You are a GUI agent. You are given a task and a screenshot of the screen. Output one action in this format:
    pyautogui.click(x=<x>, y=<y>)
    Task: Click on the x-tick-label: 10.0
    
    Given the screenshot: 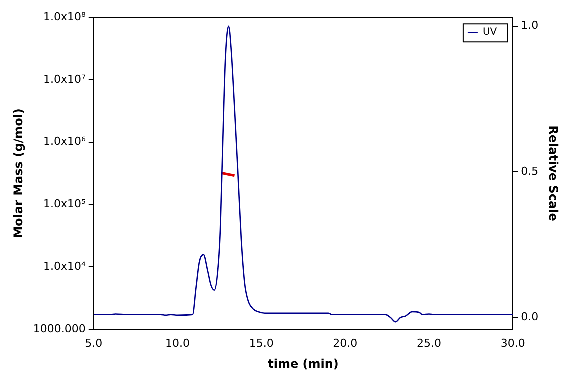 What is the action you would take?
    pyautogui.click(x=177, y=343)
    